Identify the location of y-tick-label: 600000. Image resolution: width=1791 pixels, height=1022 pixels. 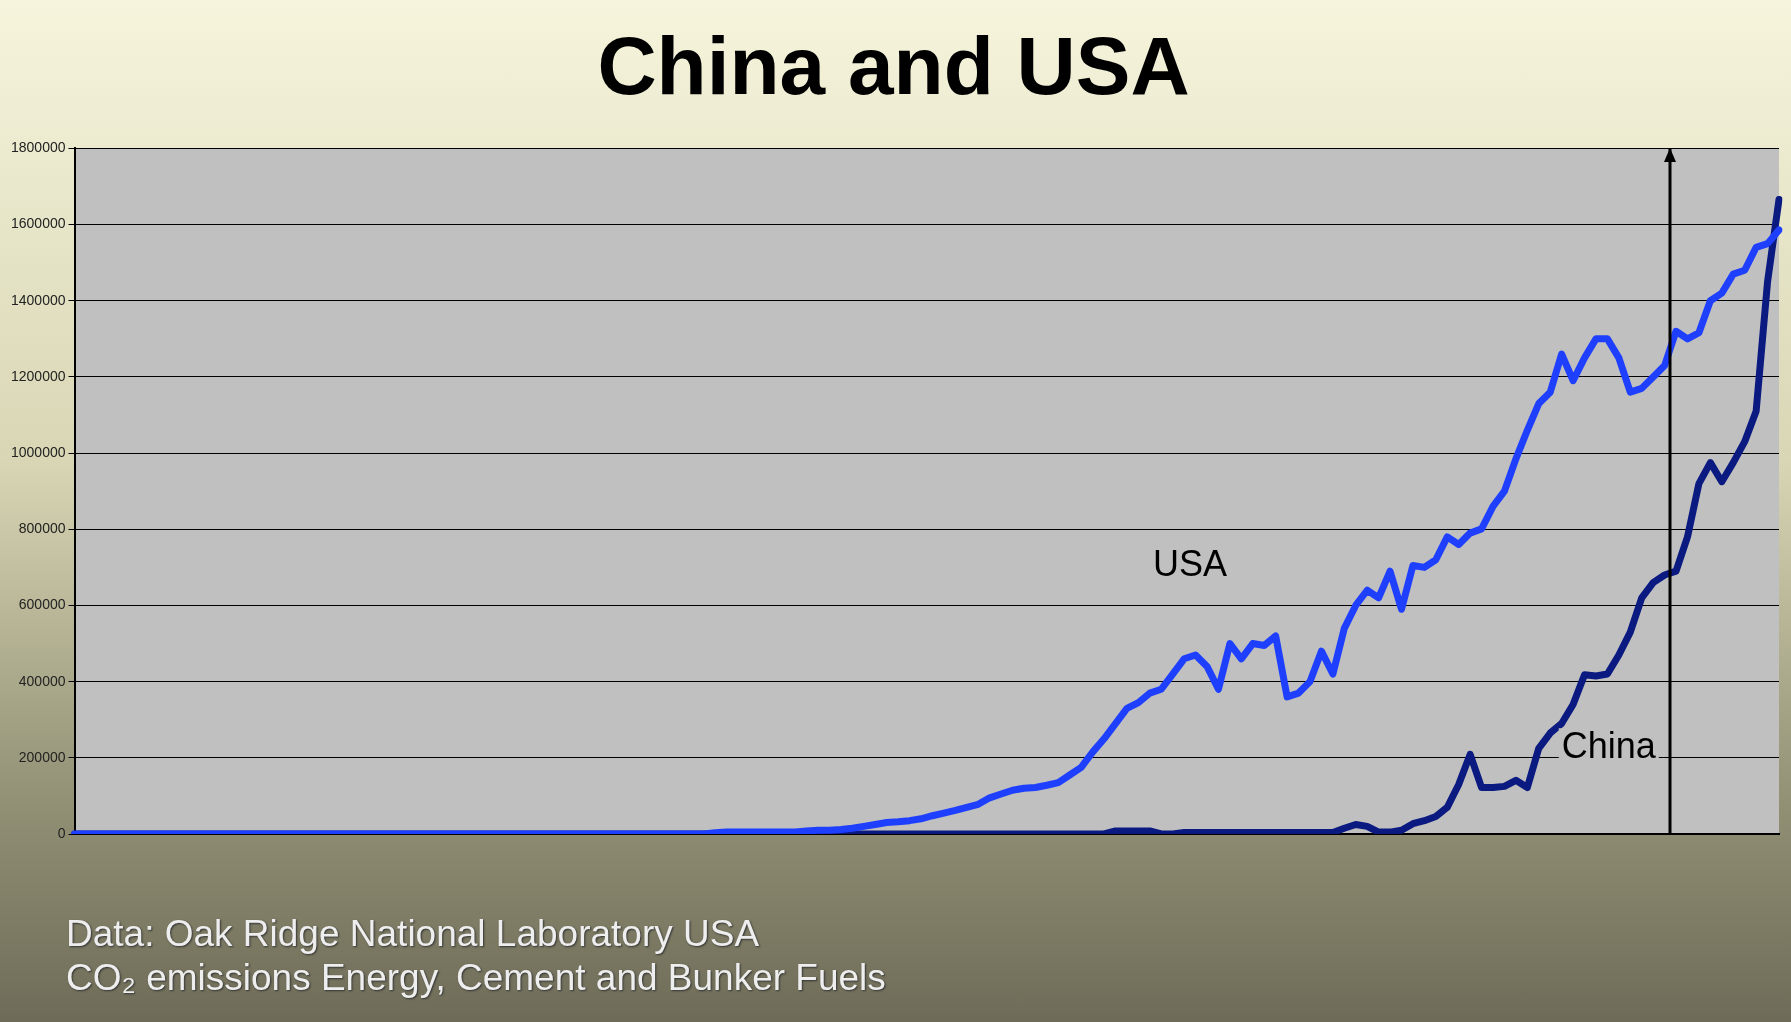
(42, 604).